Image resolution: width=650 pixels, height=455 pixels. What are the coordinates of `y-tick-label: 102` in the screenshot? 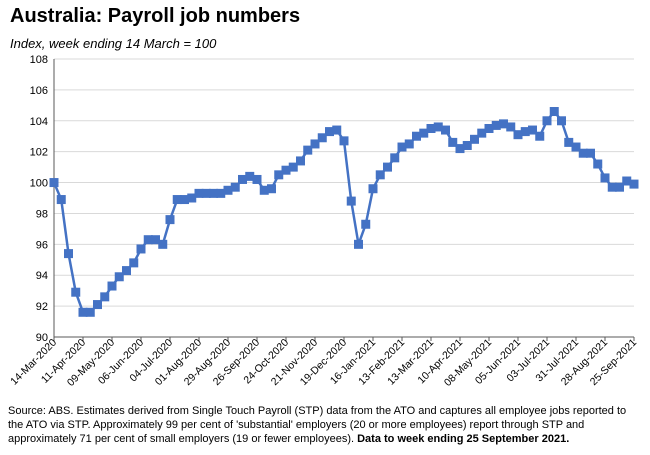 It's located at (39, 153).